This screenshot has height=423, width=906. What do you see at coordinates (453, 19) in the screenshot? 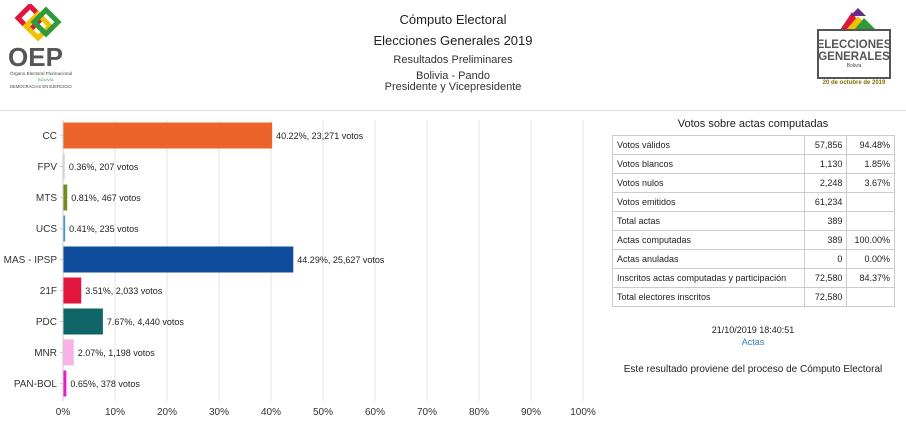
I see `page-title: Cómputo Electoral` at bounding box center [453, 19].